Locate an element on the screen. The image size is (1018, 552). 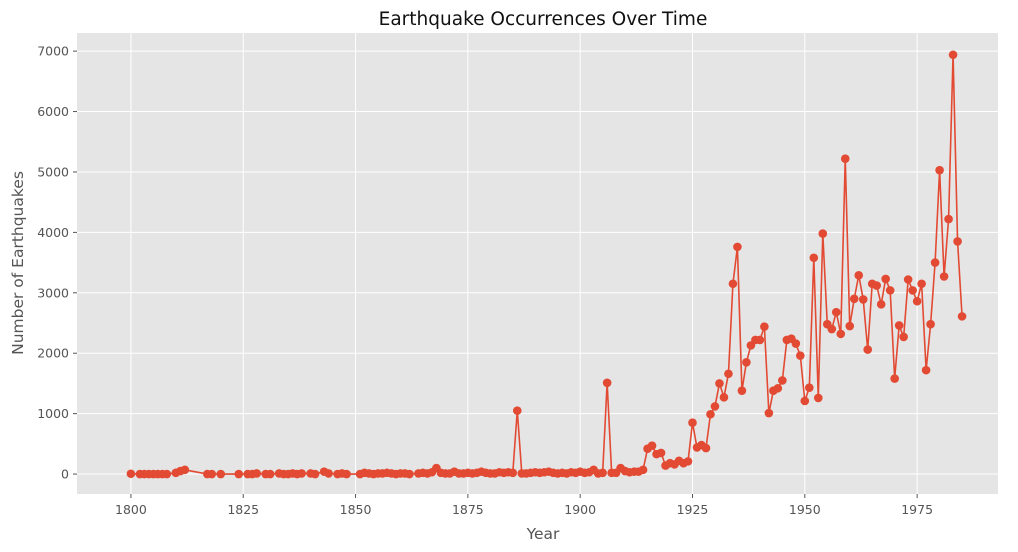
x-tick-label: 1850 is located at coordinates (356, 509).